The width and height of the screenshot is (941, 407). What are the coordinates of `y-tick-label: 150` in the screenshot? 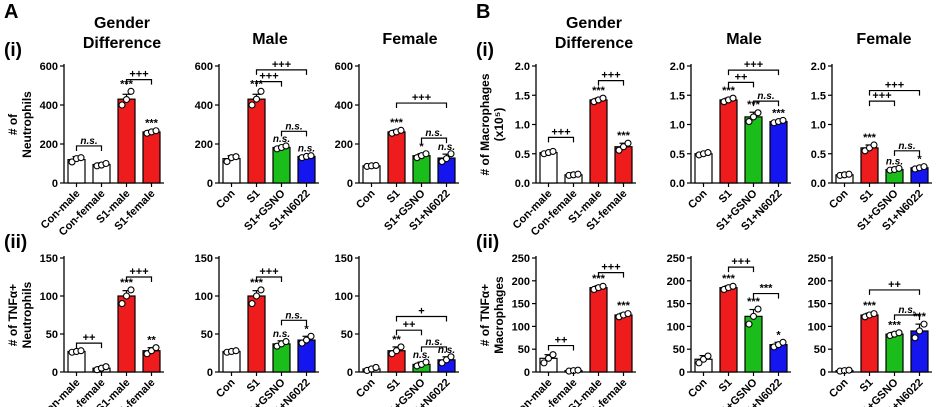 It's located at (344, 259).